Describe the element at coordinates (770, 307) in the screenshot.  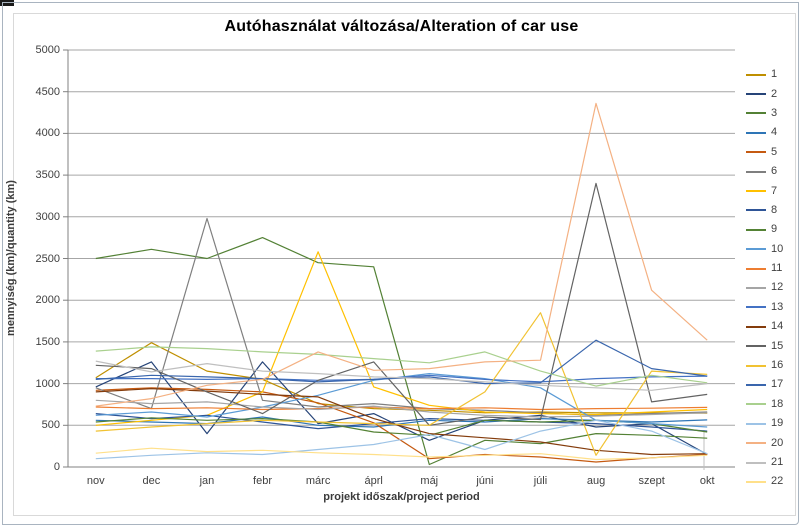
I see `legend-item-13: 13` at that location.